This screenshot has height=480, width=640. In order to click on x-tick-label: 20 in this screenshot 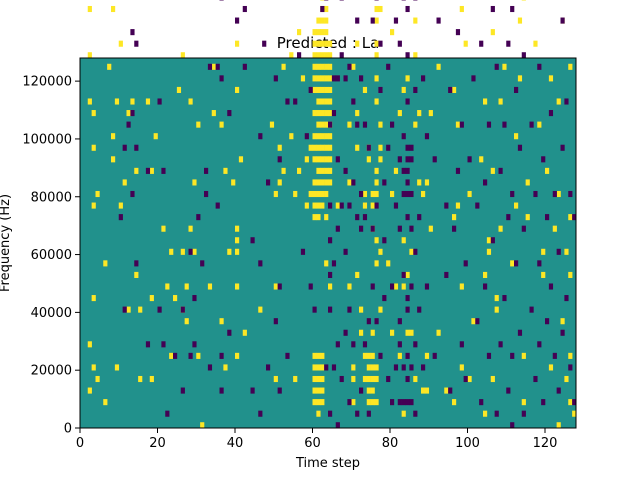, I will do `click(157, 443)`.